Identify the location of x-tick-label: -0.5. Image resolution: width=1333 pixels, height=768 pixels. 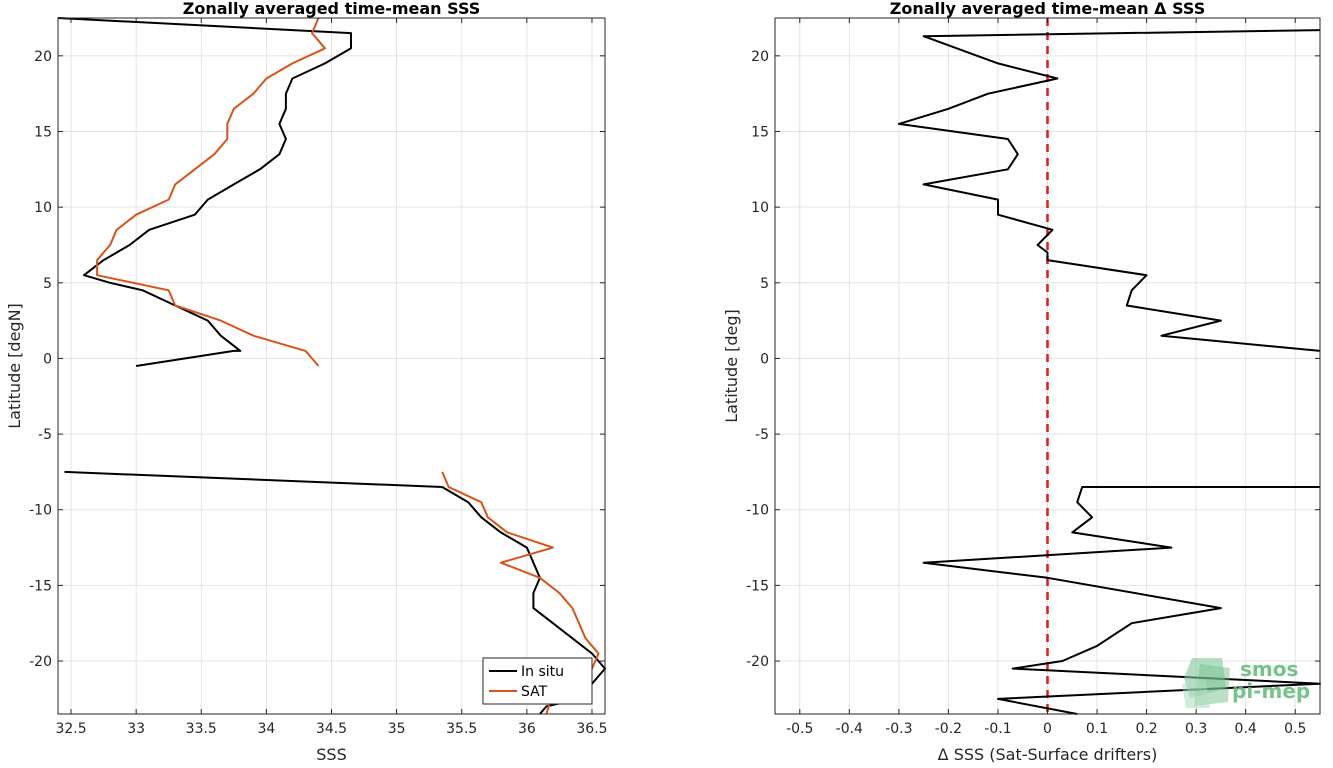
(799, 729).